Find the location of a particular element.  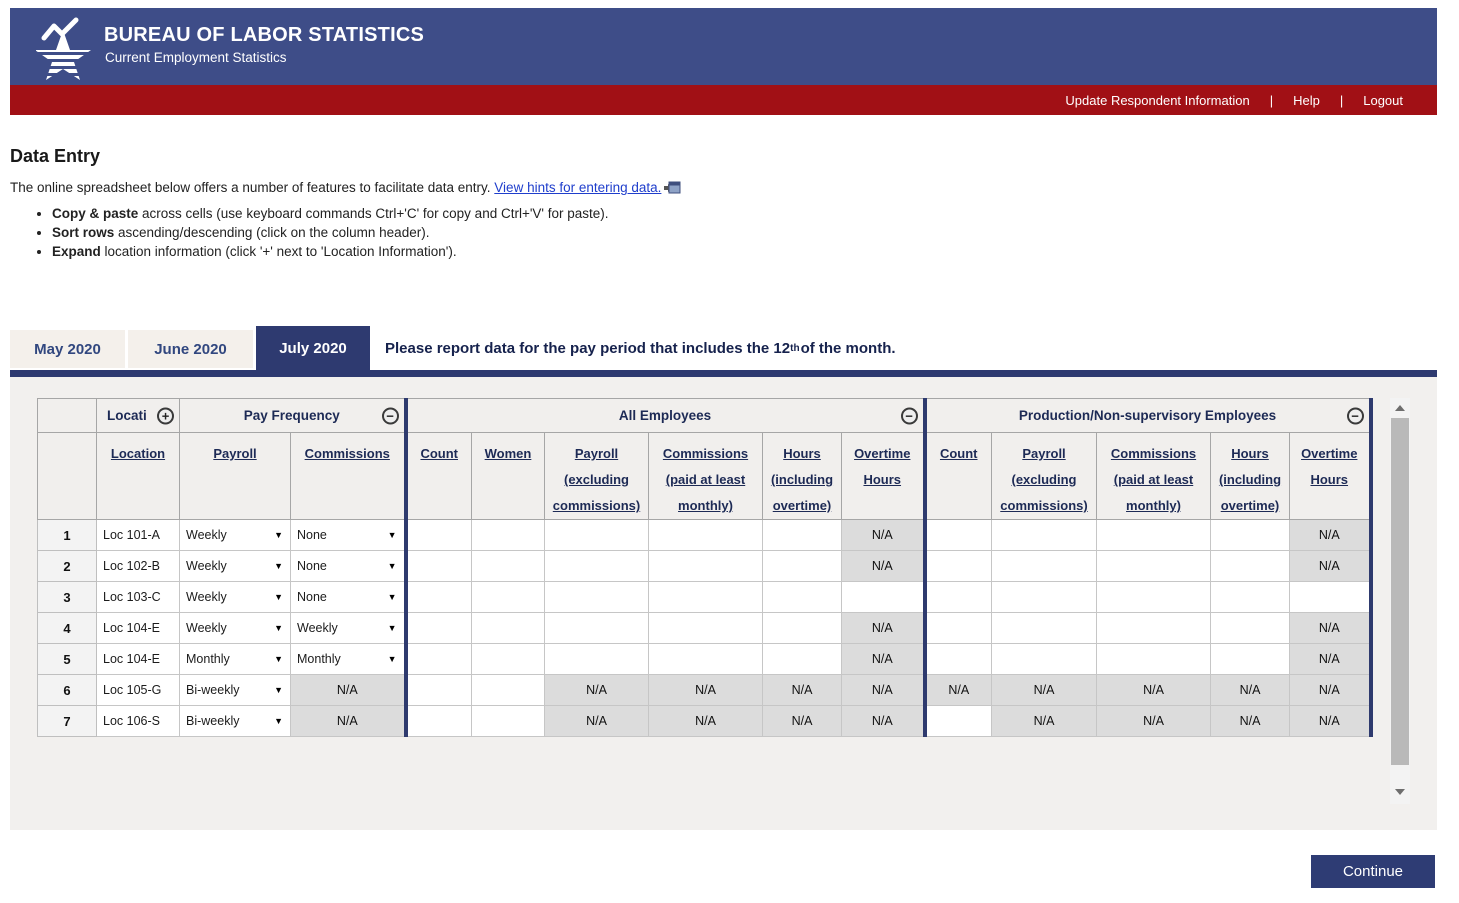

tab-july-2020: July 2020 is located at coordinates (313, 348).